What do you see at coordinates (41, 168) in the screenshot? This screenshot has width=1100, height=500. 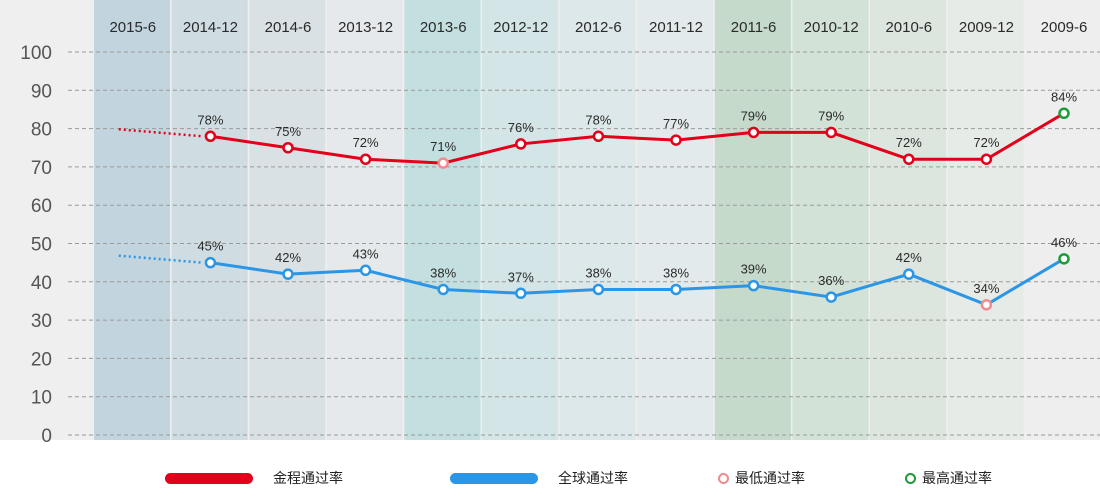 I see `y-tick-label: 70` at bounding box center [41, 168].